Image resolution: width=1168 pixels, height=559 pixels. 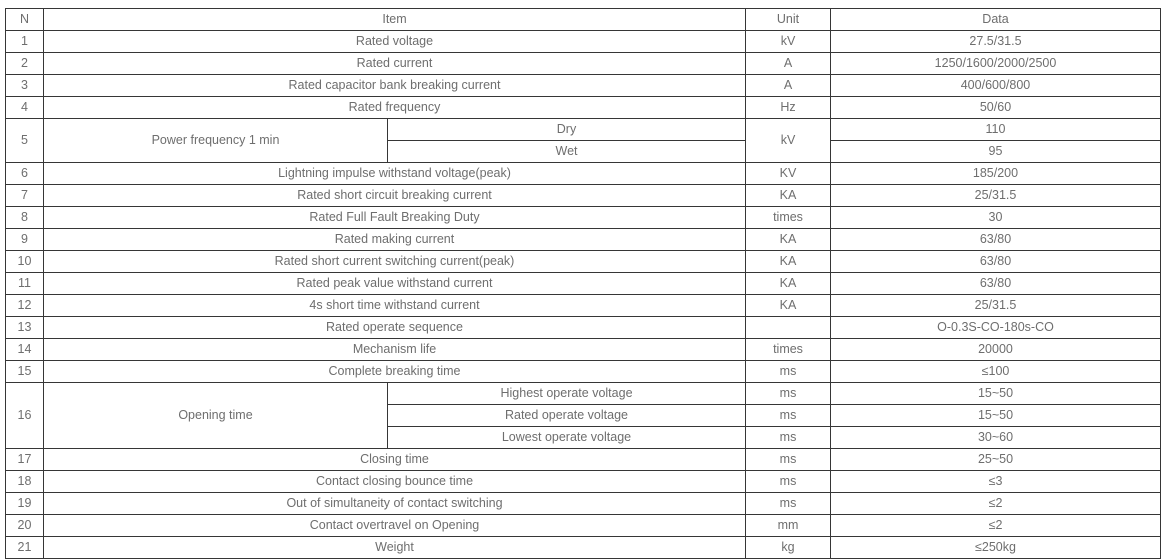 I want to click on cell-item: Opening time, so click(x=215, y=415).